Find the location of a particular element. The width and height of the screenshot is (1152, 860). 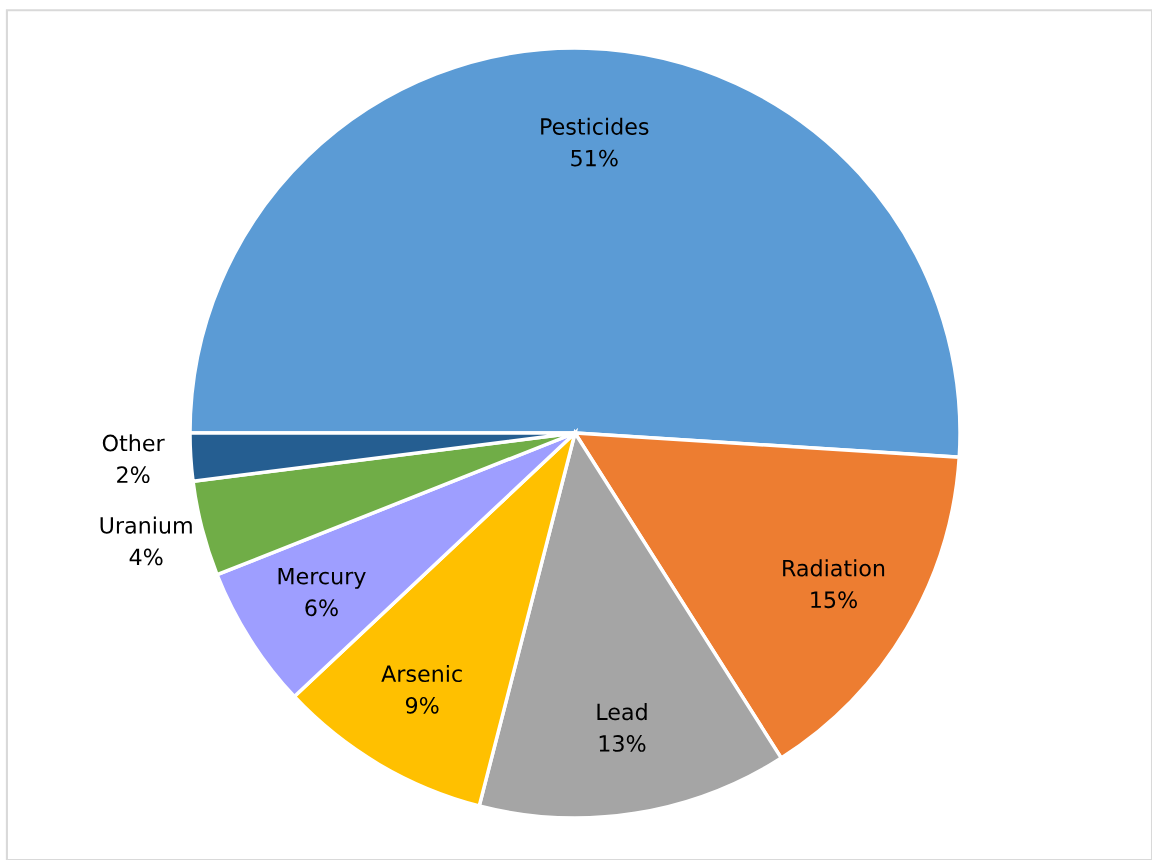

data-label: 15% is located at coordinates (834, 600).